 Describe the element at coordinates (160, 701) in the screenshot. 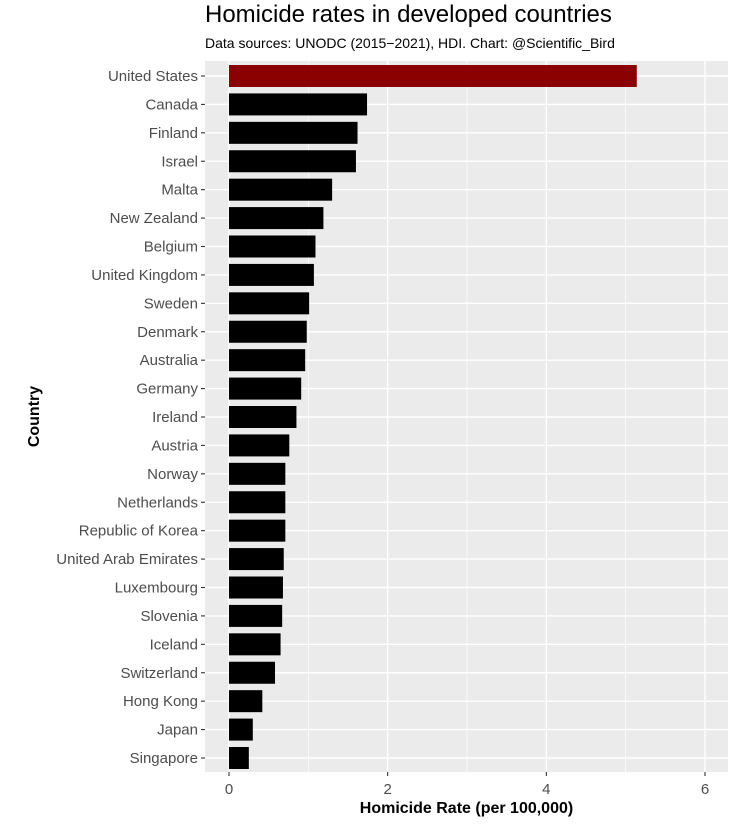

I see `y-tick-label: Hong Kong` at that location.